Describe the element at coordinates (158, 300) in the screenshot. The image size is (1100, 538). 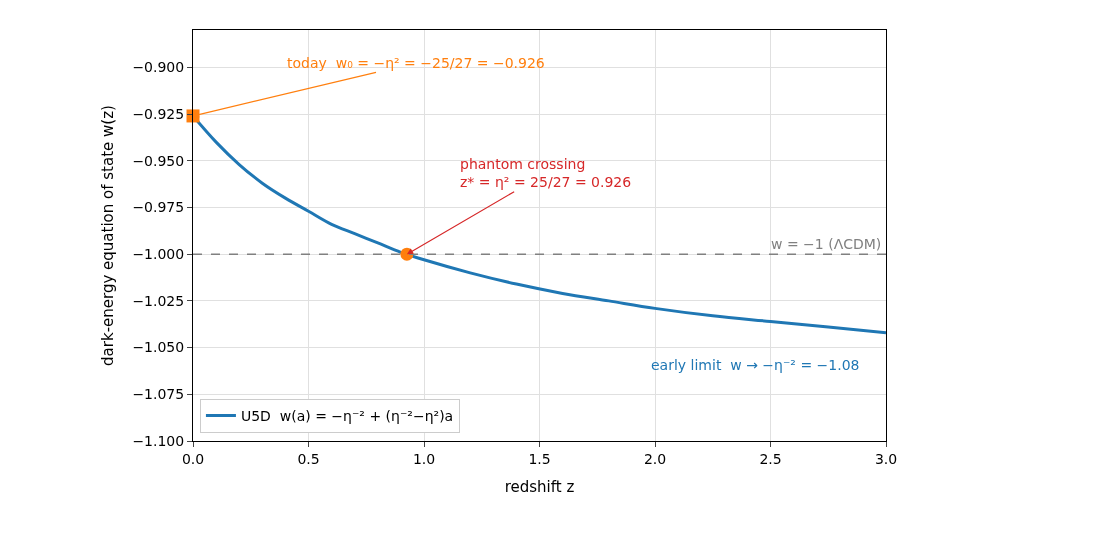
I see `y-tick-label: −1.025` at that location.